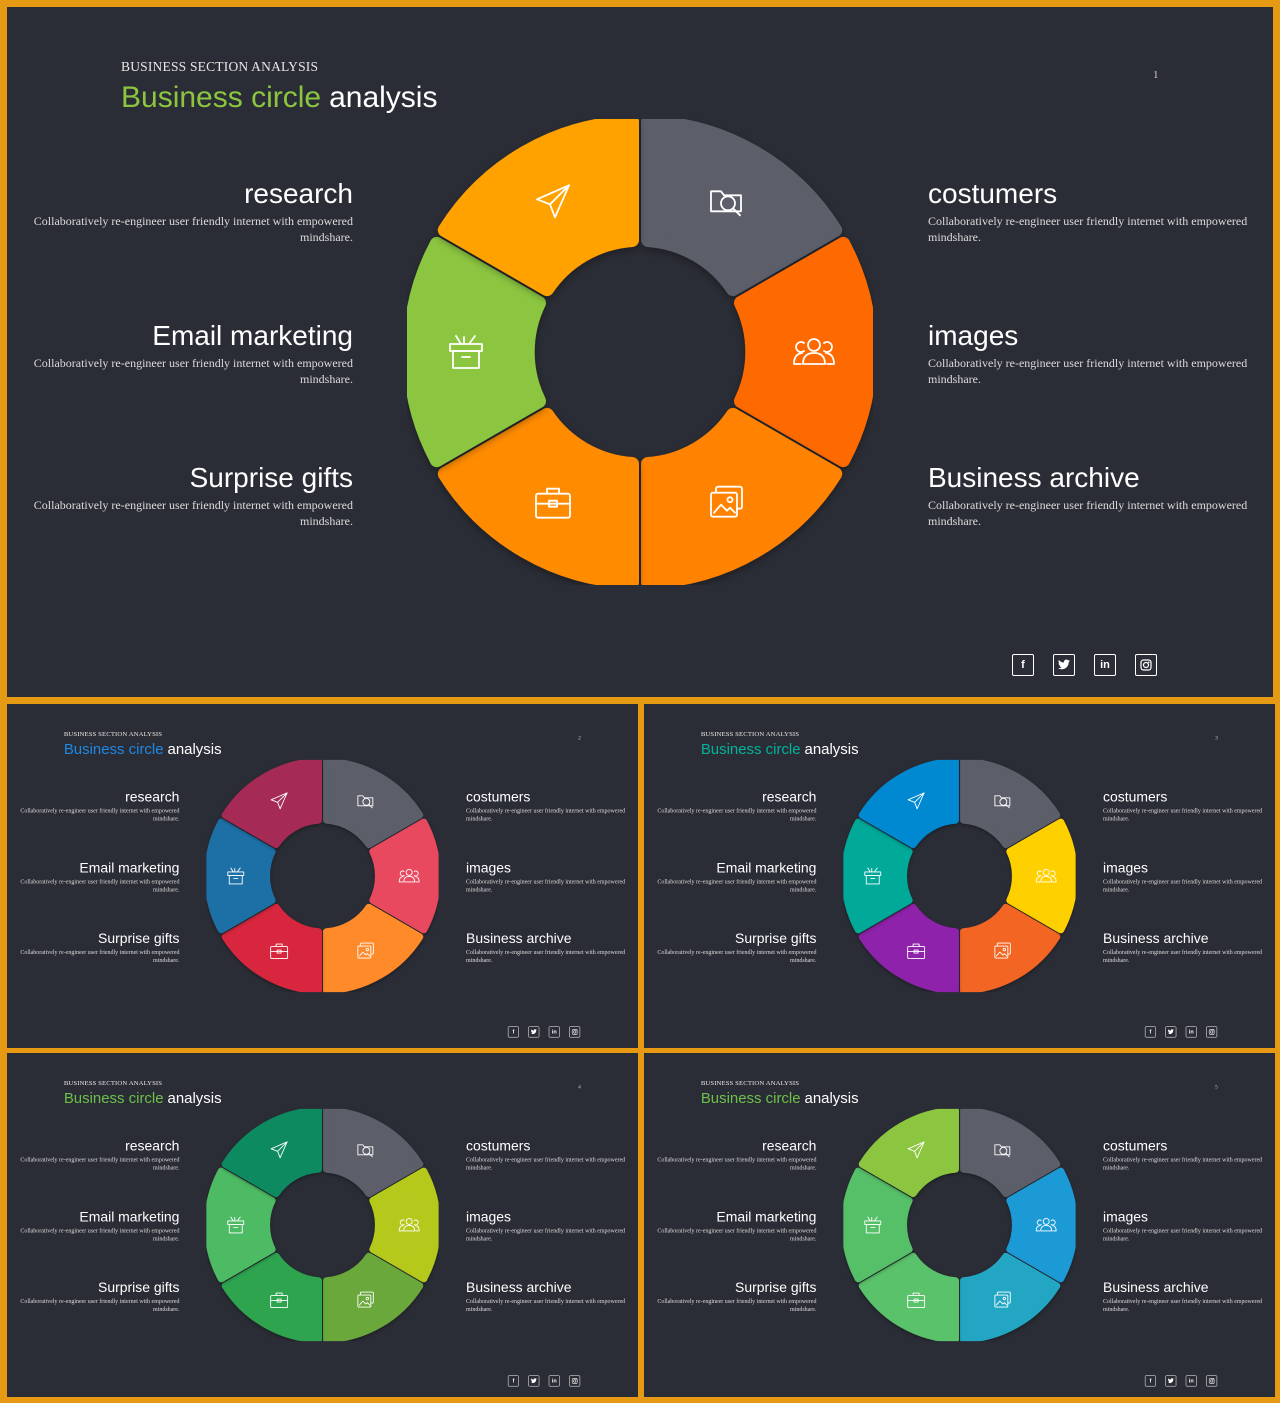 This screenshot has width=1280, height=1403. What do you see at coordinates (129, 1216) in the screenshot?
I see `item-title: Email marketing` at bounding box center [129, 1216].